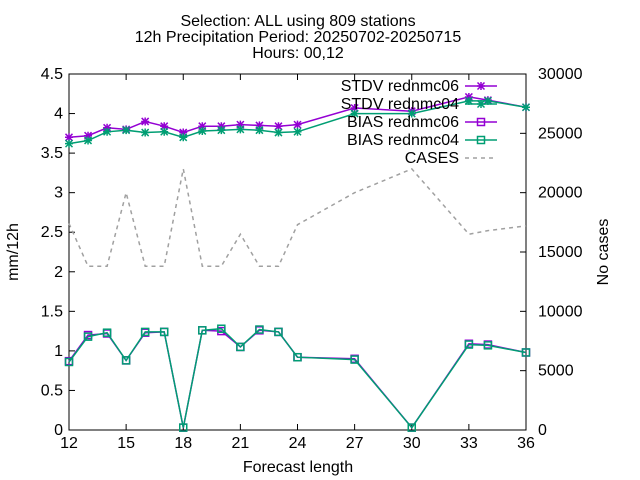 This screenshot has height=480, width=640. I want to click on x-tick-label: 30, so click(412, 443).